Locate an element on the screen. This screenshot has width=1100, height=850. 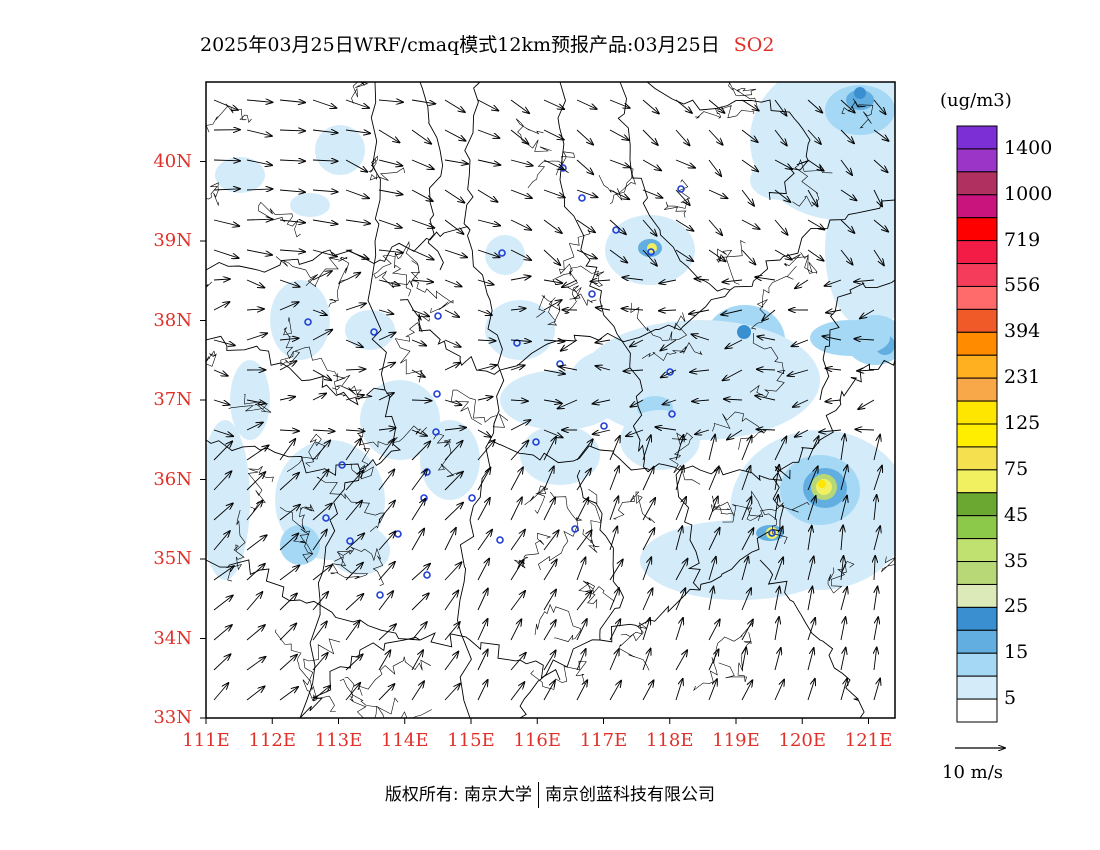
legend-label-125: 125 is located at coordinates (1022, 423).